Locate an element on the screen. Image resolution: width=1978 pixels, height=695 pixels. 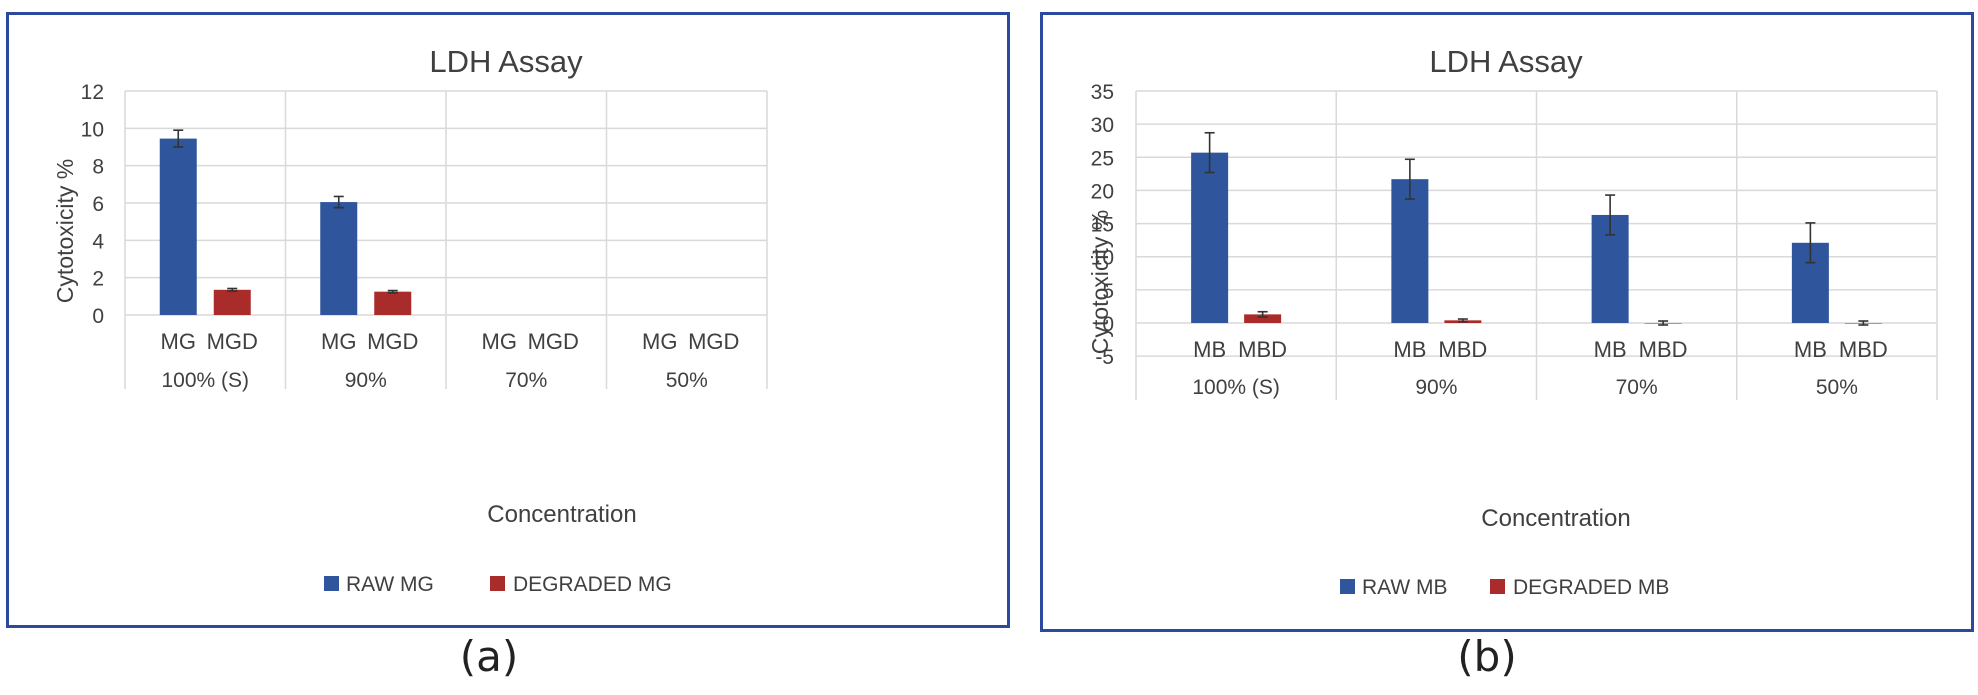
chart-a-title: LDH Assay is located at coordinates (506, 61).